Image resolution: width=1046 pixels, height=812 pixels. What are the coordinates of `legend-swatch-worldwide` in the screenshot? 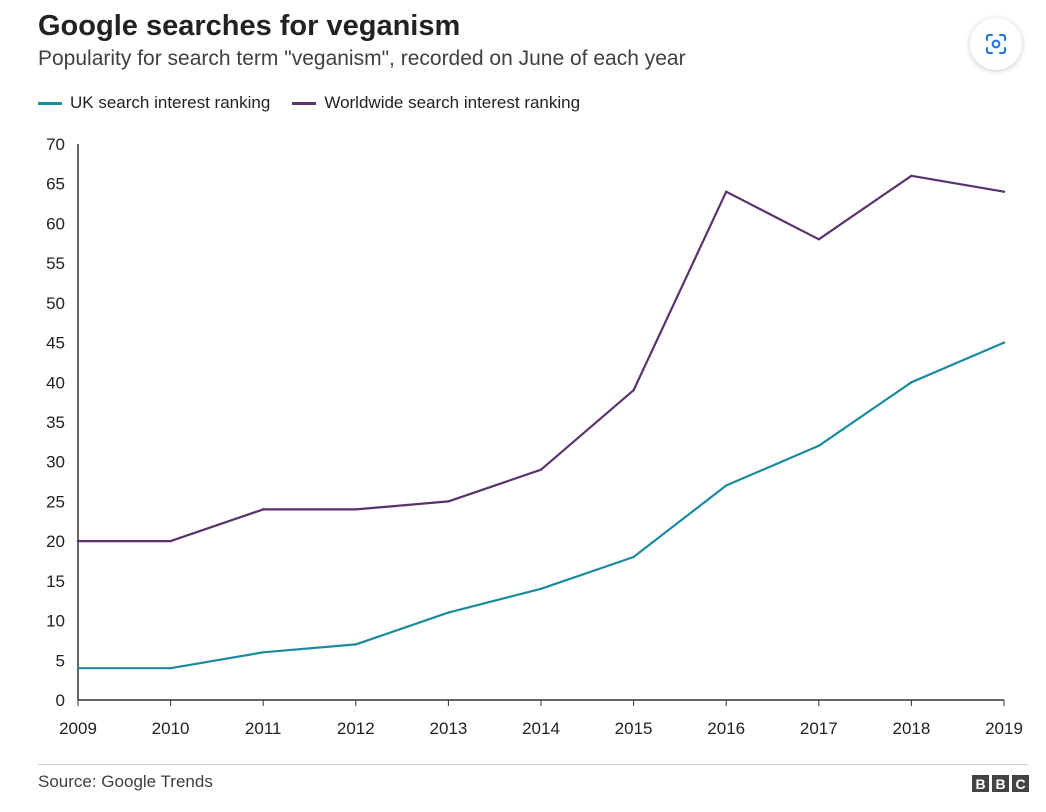 It's located at (304, 103).